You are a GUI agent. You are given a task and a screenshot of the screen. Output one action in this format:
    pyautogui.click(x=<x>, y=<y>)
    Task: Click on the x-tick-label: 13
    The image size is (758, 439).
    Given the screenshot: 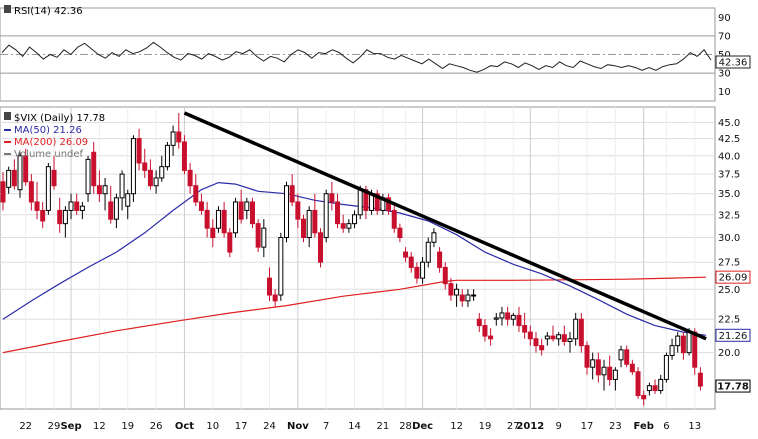 What is the action you would take?
    pyautogui.click(x=694, y=426)
    